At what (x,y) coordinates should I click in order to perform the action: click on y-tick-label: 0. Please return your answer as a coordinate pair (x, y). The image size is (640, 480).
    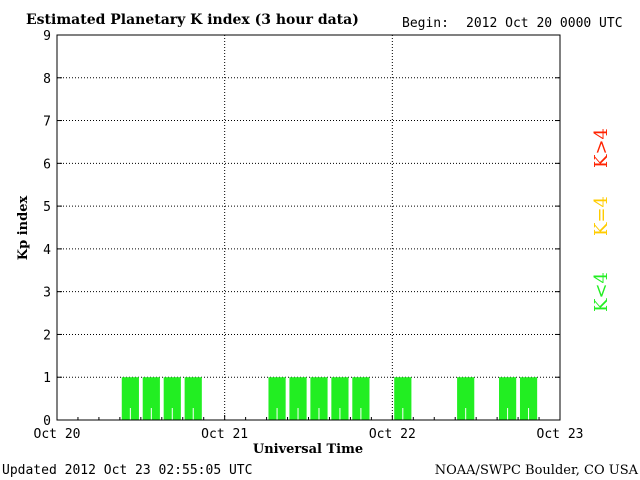
    Looking at the image, I should click on (47, 421).